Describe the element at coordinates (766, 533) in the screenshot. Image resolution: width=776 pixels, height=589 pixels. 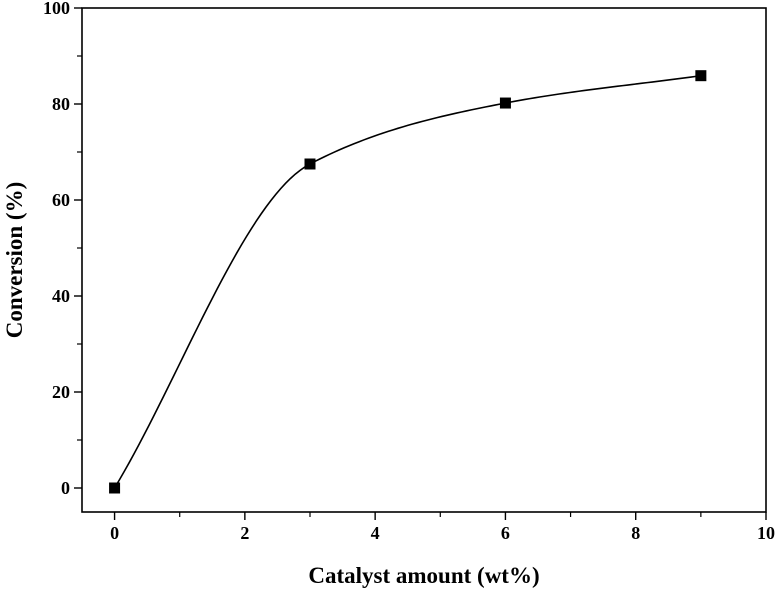
I see `x-tick-label: 10` at that location.